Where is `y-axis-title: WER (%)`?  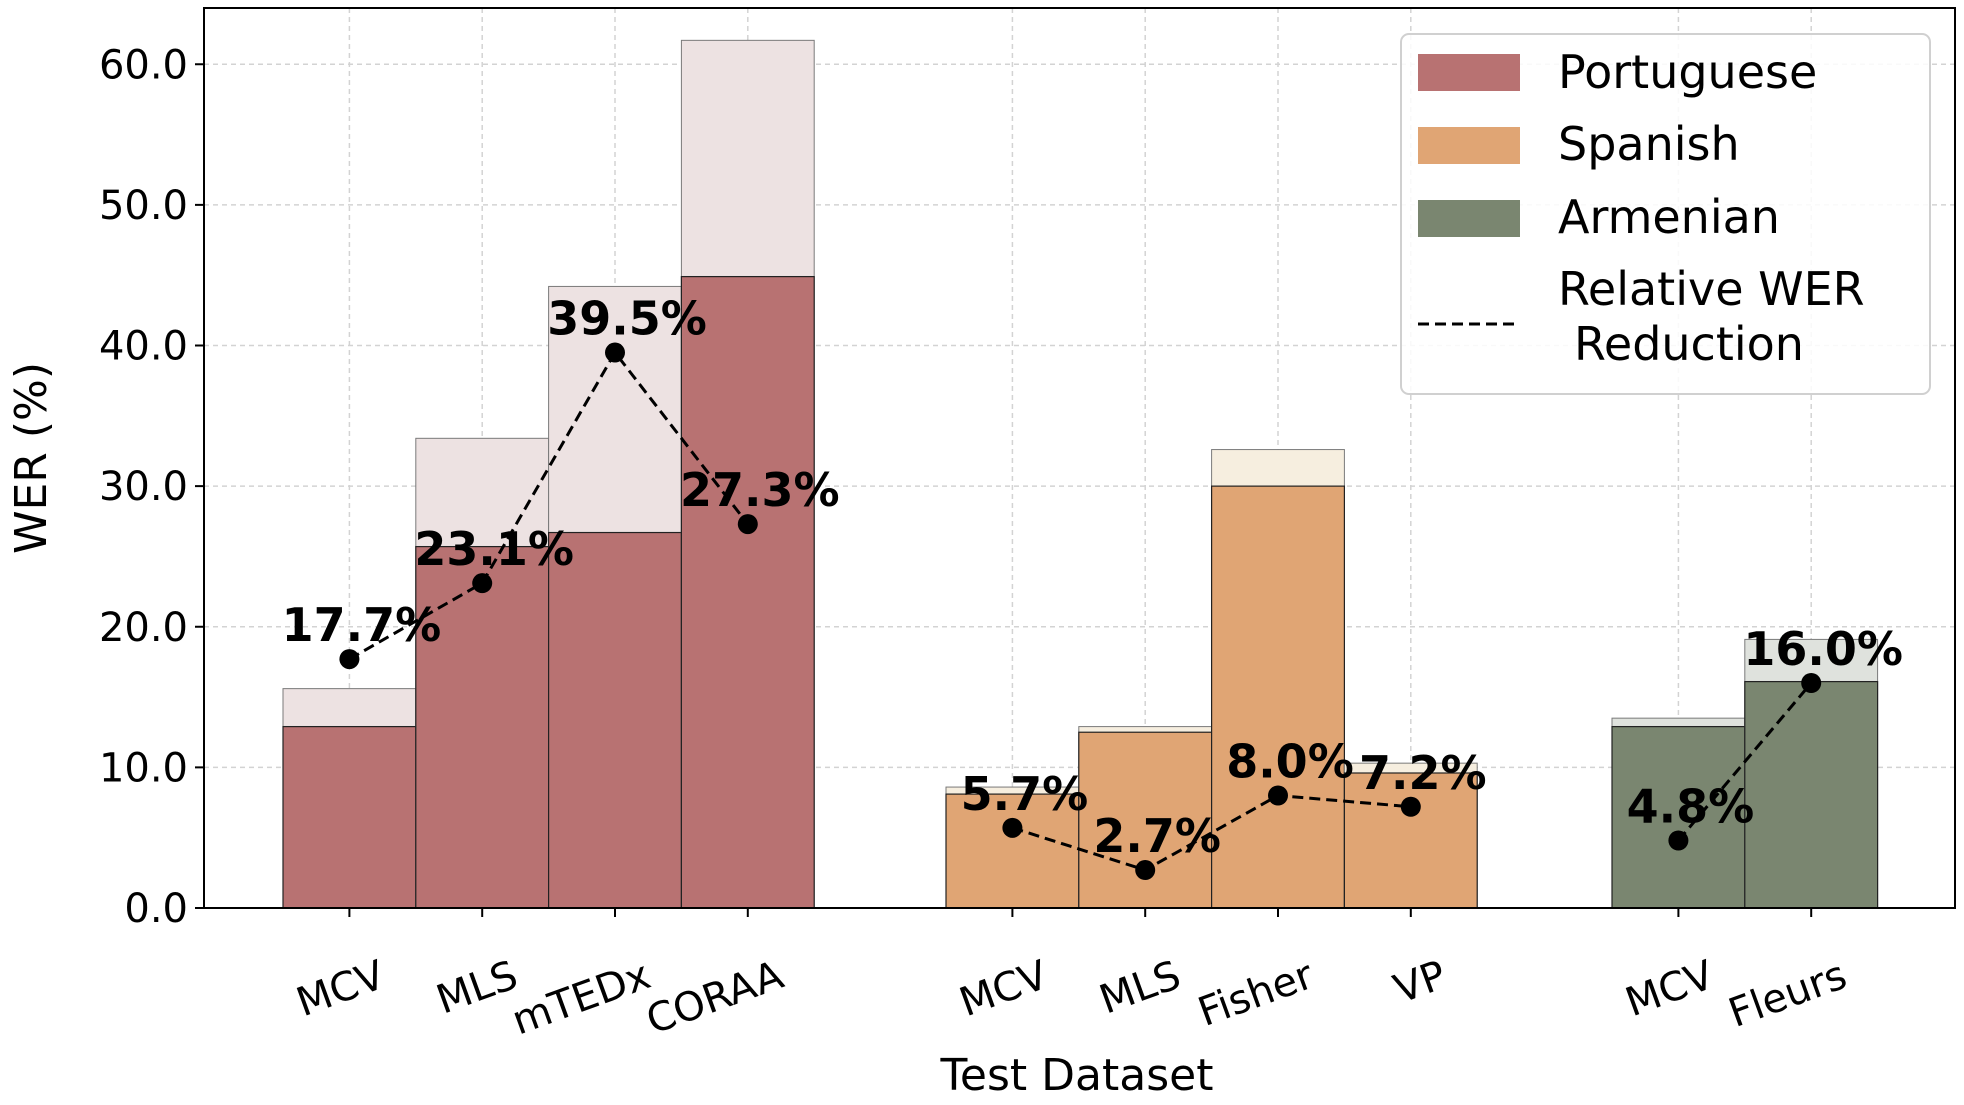 y-axis-title: WER (%) is located at coordinates (31, 458).